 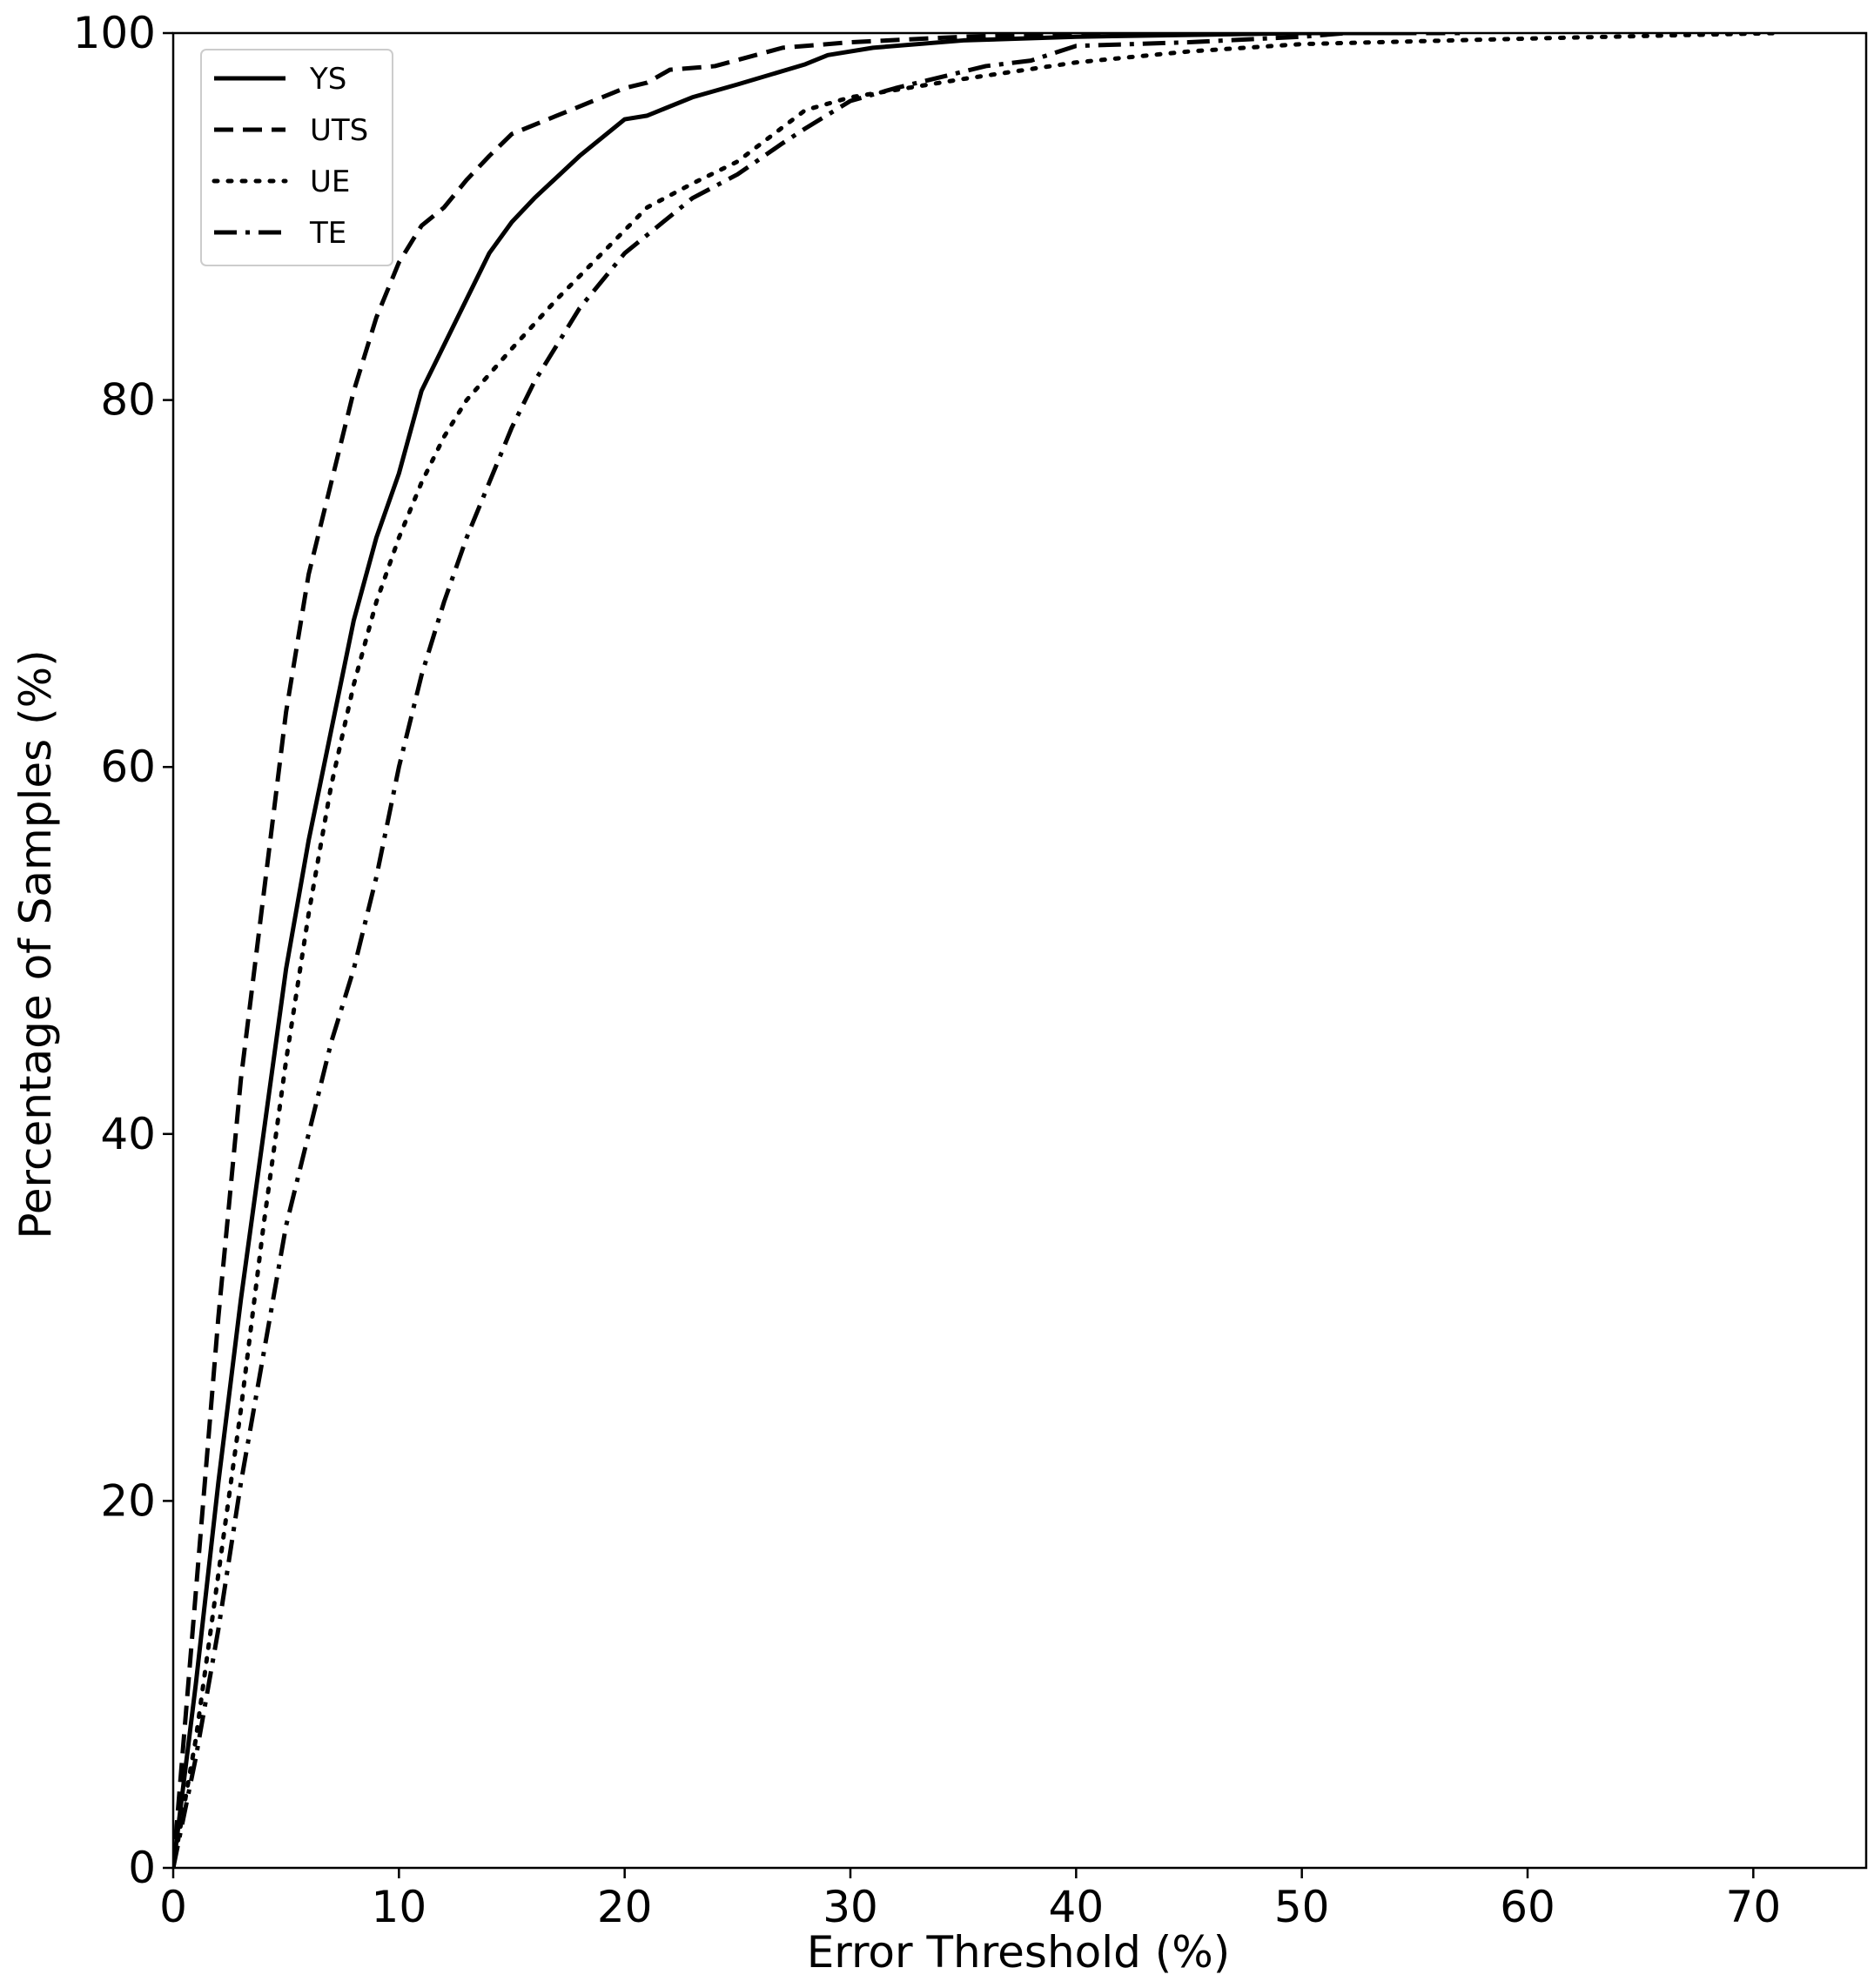 What do you see at coordinates (850, 1907) in the screenshot?
I see `x-tick-label: 30` at bounding box center [850, 1907].